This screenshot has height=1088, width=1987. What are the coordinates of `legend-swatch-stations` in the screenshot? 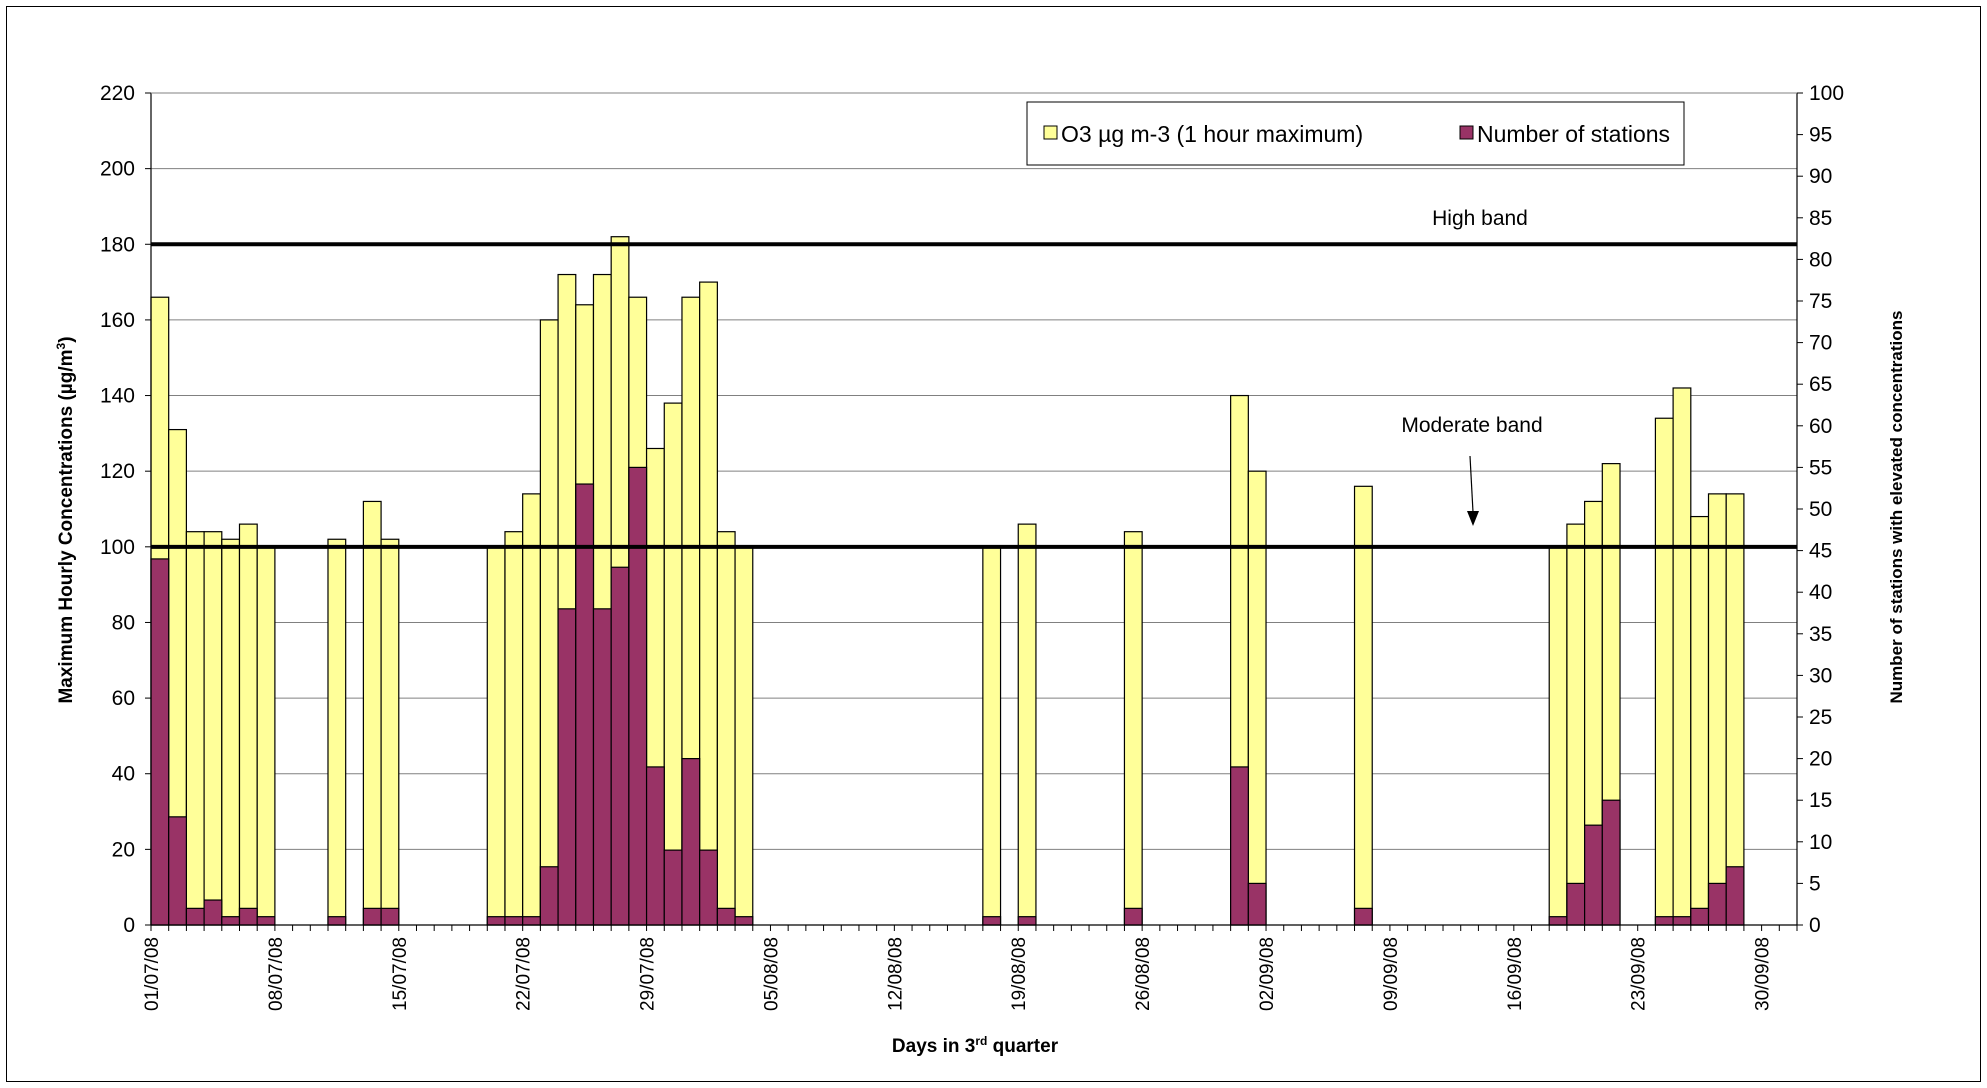 It's located at (1466, 132).